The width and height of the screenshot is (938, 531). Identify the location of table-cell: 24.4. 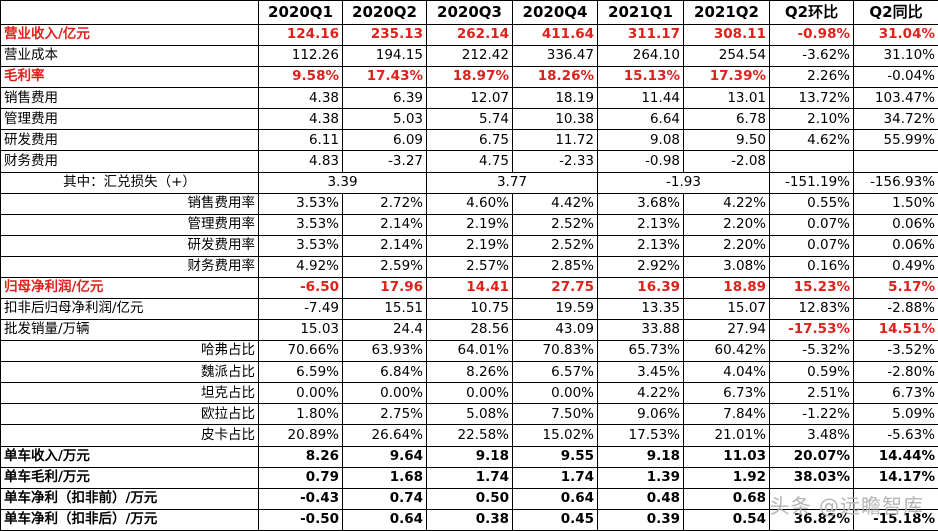
(384, 330).